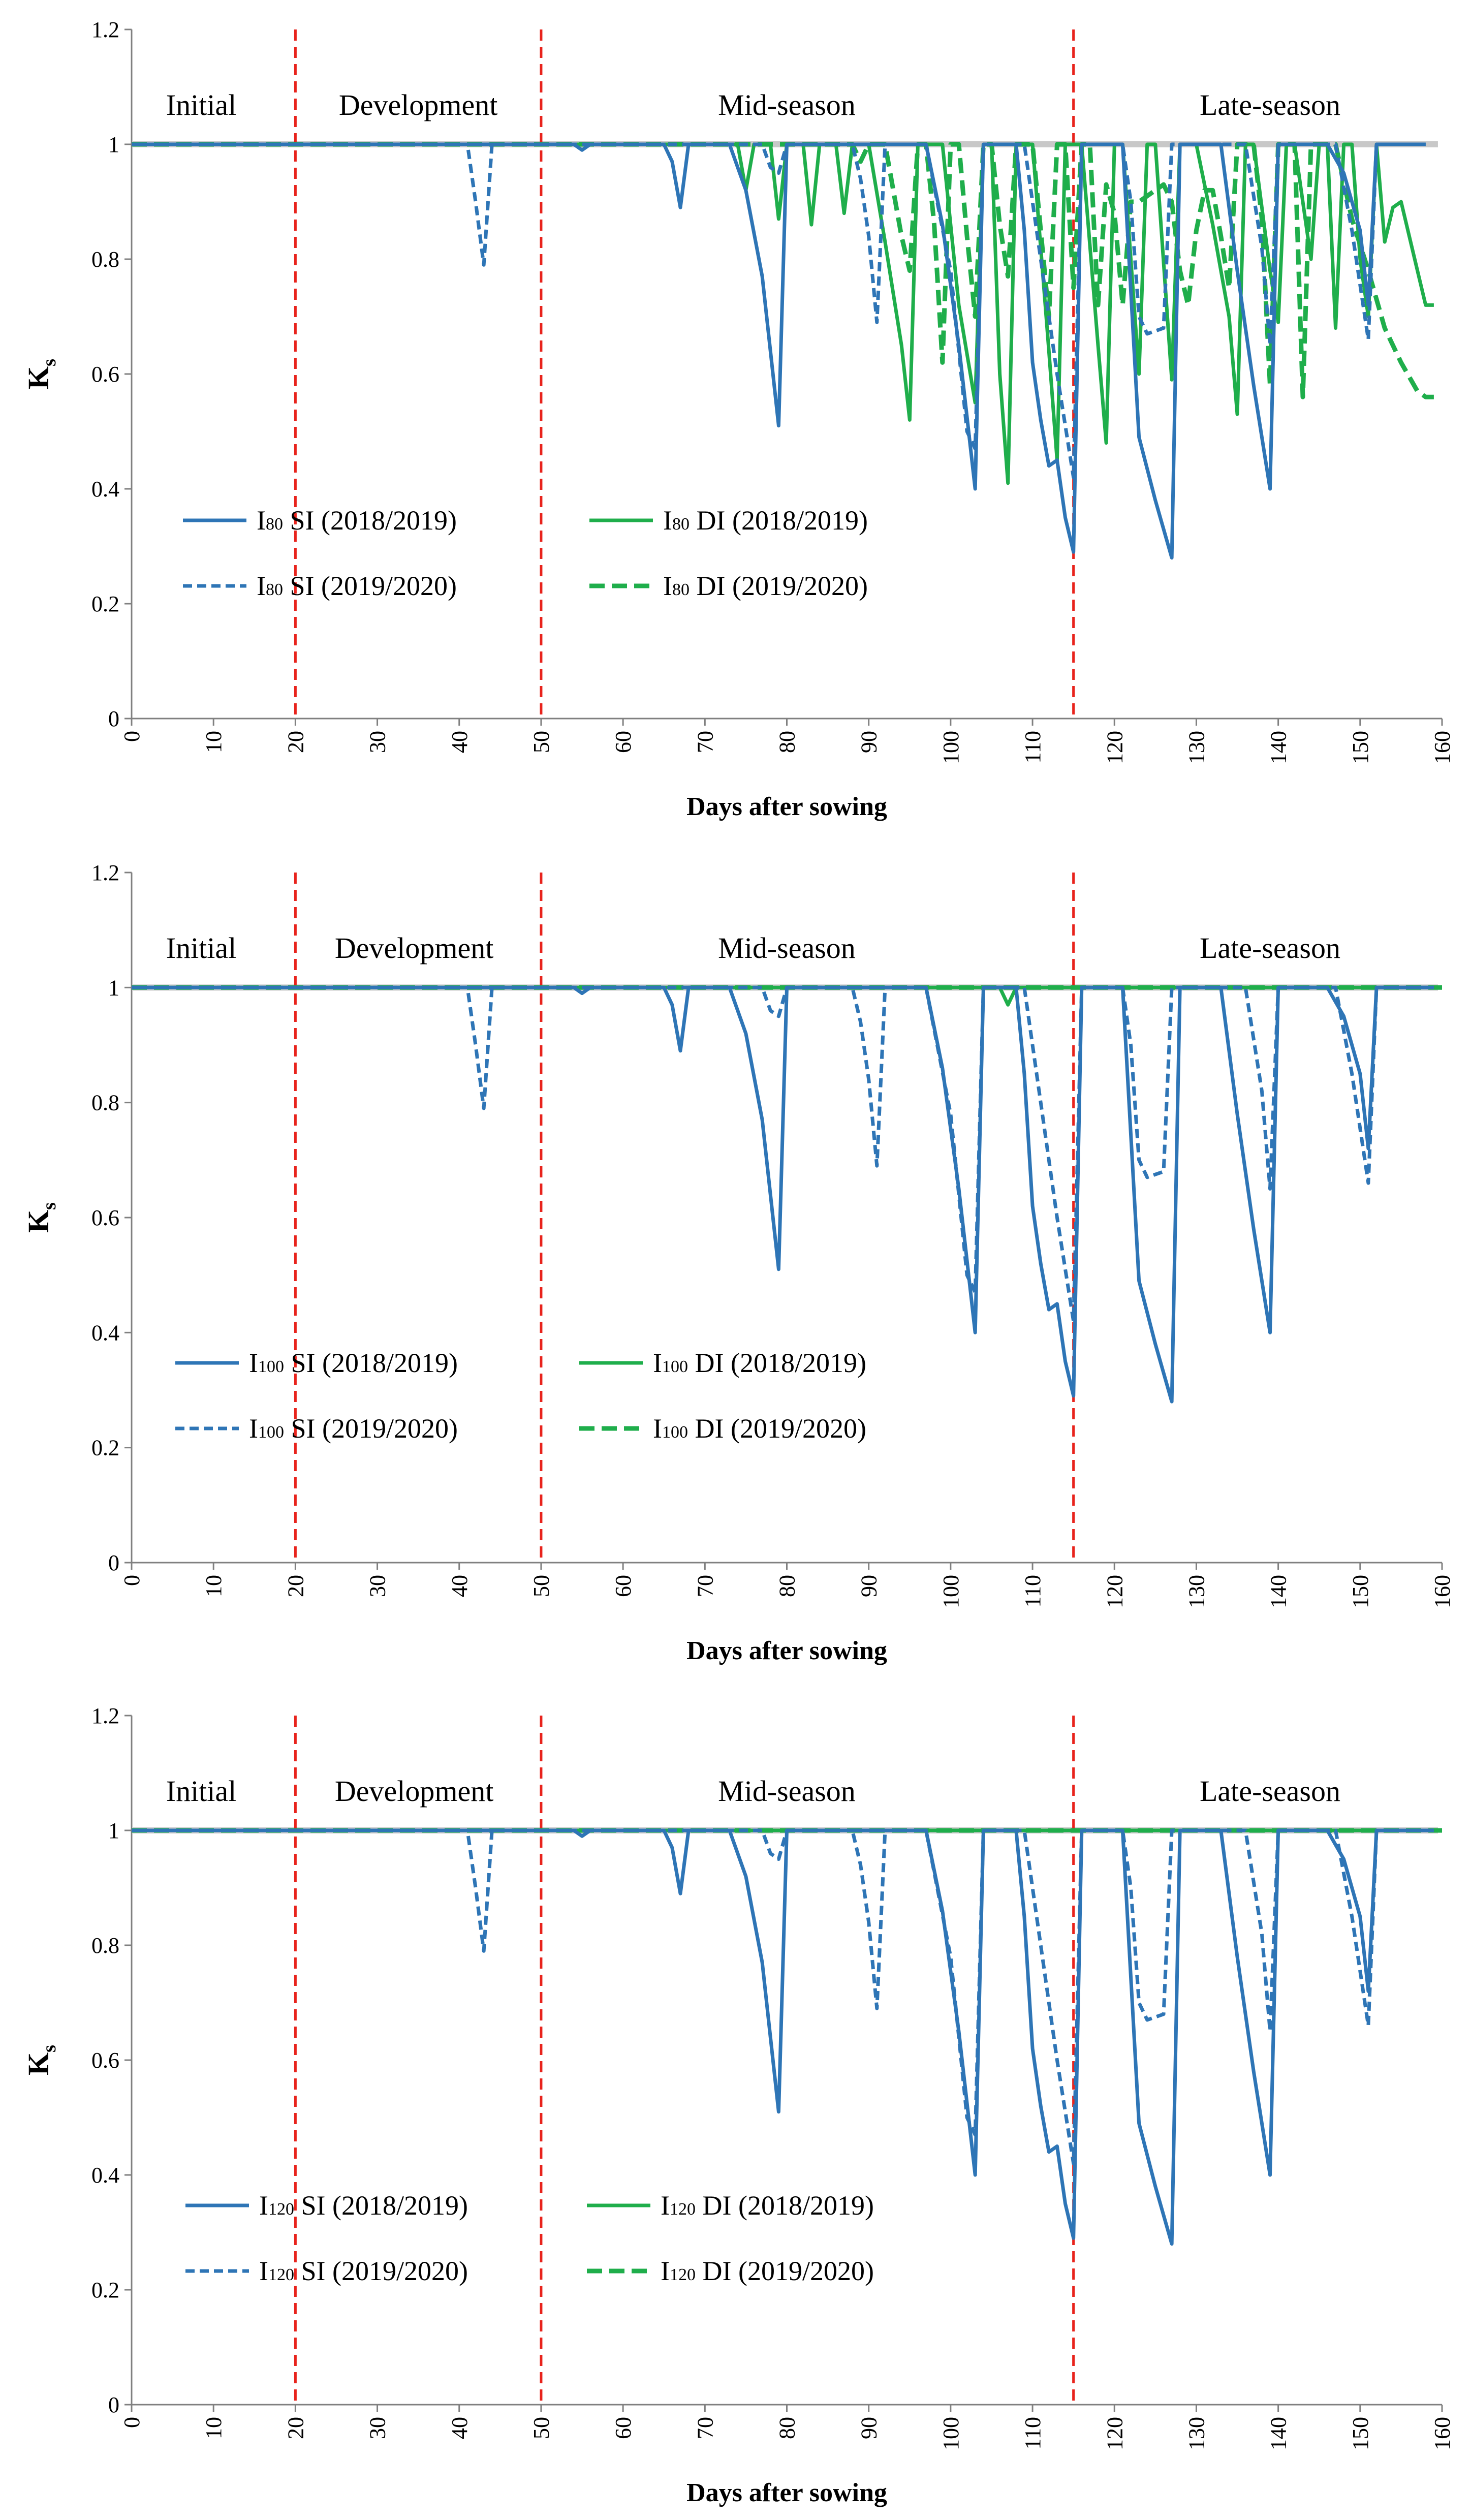 This screenshot has width=1471, height=2520. Describe the element at coordinates (357, 520) in the screenshot. I see `legend-label: I80 SI (2018/2019)` at that location.